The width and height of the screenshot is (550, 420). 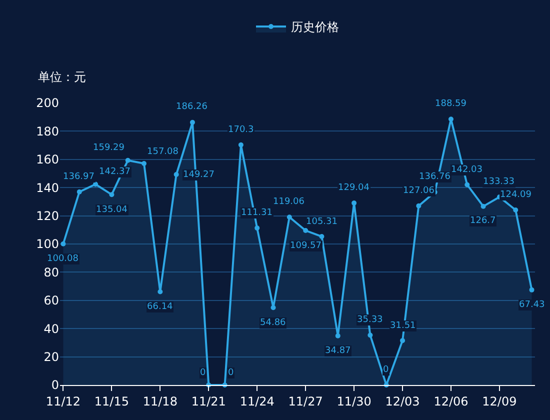 What do you see at coordinates (51, 301) in the screenshot?
I see `y-tick-label: 60` at bounding box center [51, 301].